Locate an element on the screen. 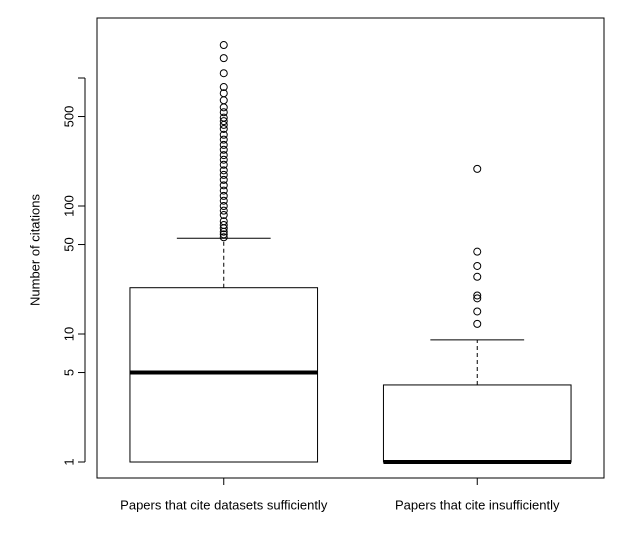 This screenshot has height=542, width=630. y-tick-label: 10 is located at coordinates (68, 334).